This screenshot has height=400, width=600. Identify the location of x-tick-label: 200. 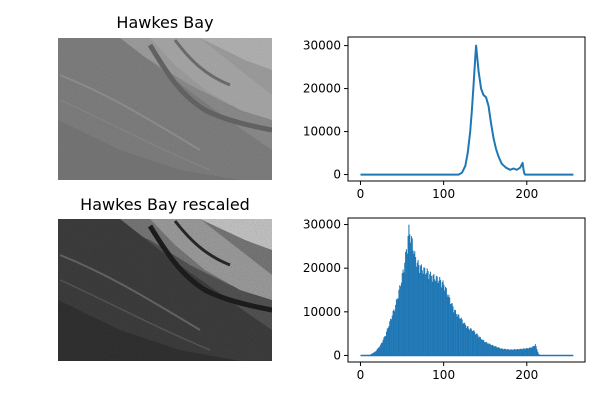
(526, 375).